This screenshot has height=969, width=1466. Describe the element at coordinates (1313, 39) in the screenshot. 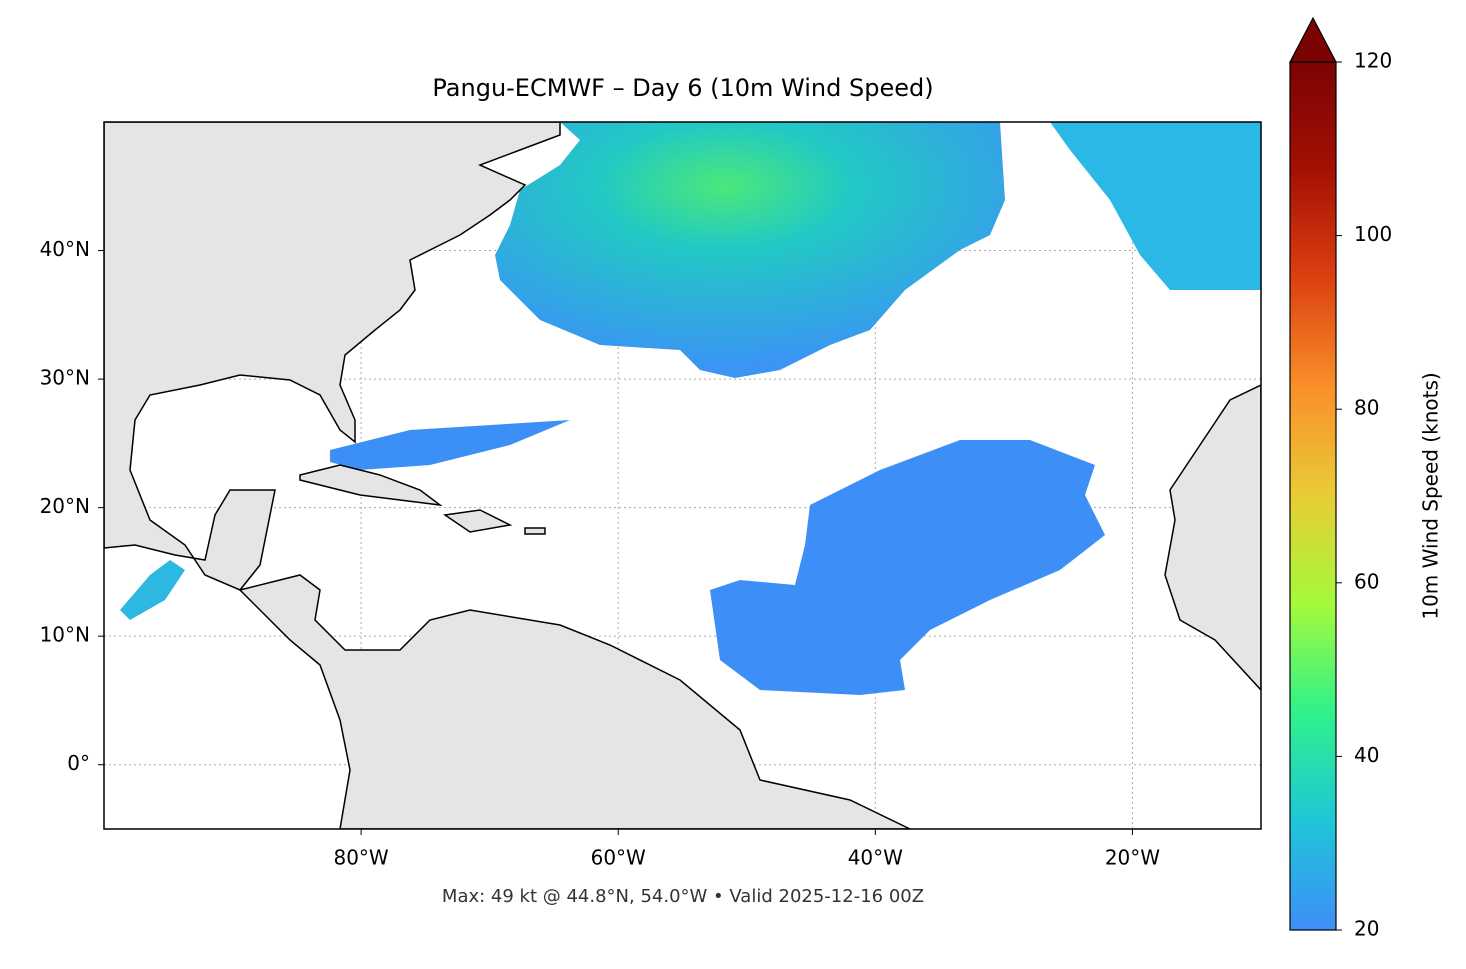

I see `colorbar-extend` at that location.